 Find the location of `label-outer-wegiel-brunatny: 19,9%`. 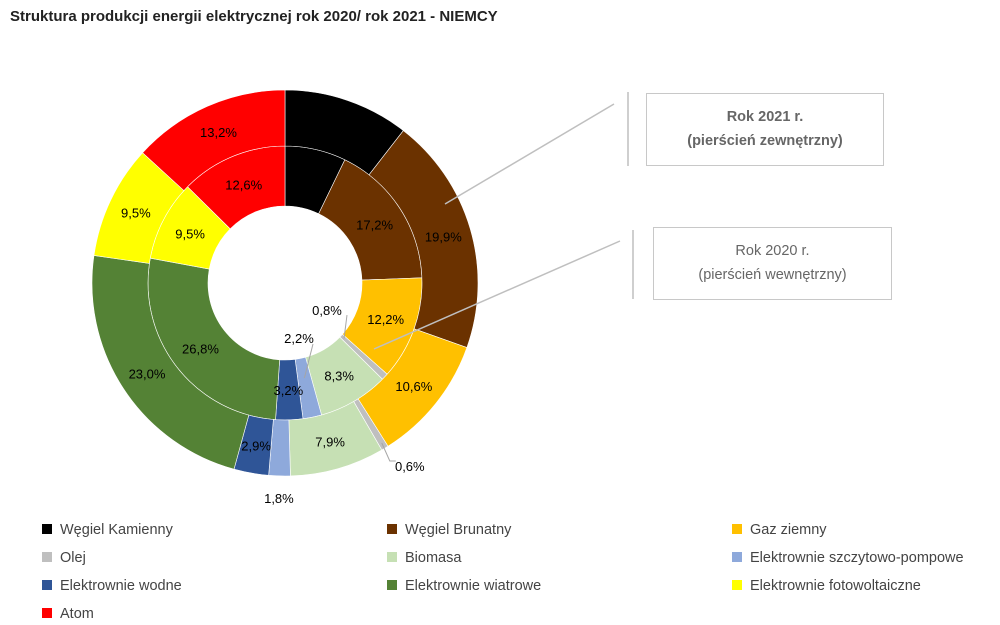

label-outer-wegiel-brunatny: 19,9% is located at coordinates (443, 237).